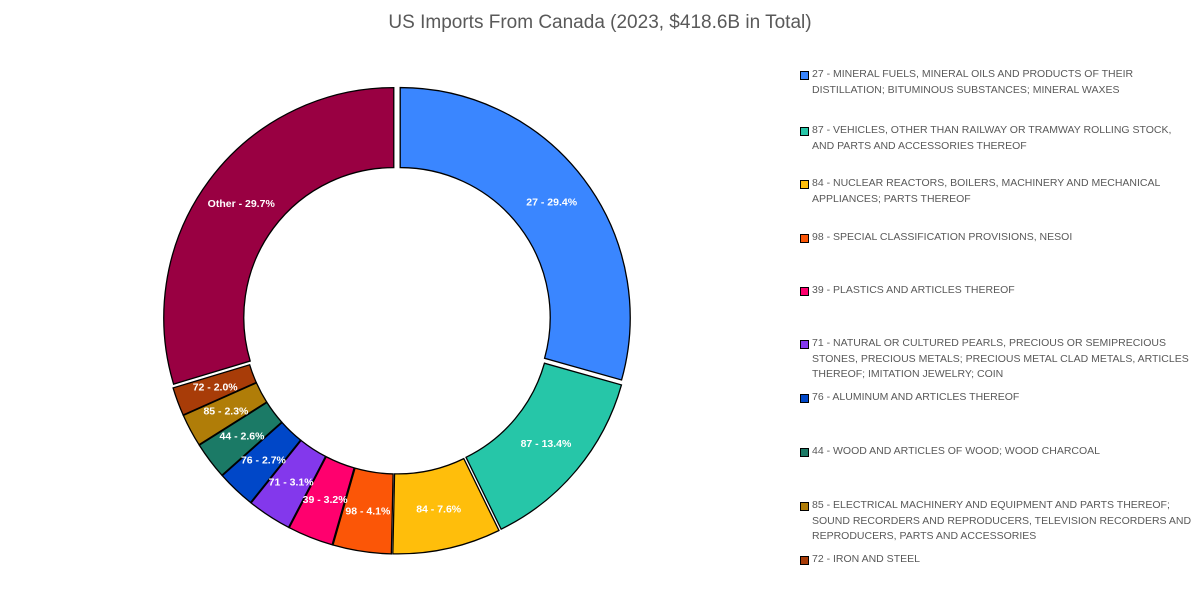 This screenshot has height=601, width=1200. I want to click on slice-label-87: 87 - 13.4%, so click(546, 444).